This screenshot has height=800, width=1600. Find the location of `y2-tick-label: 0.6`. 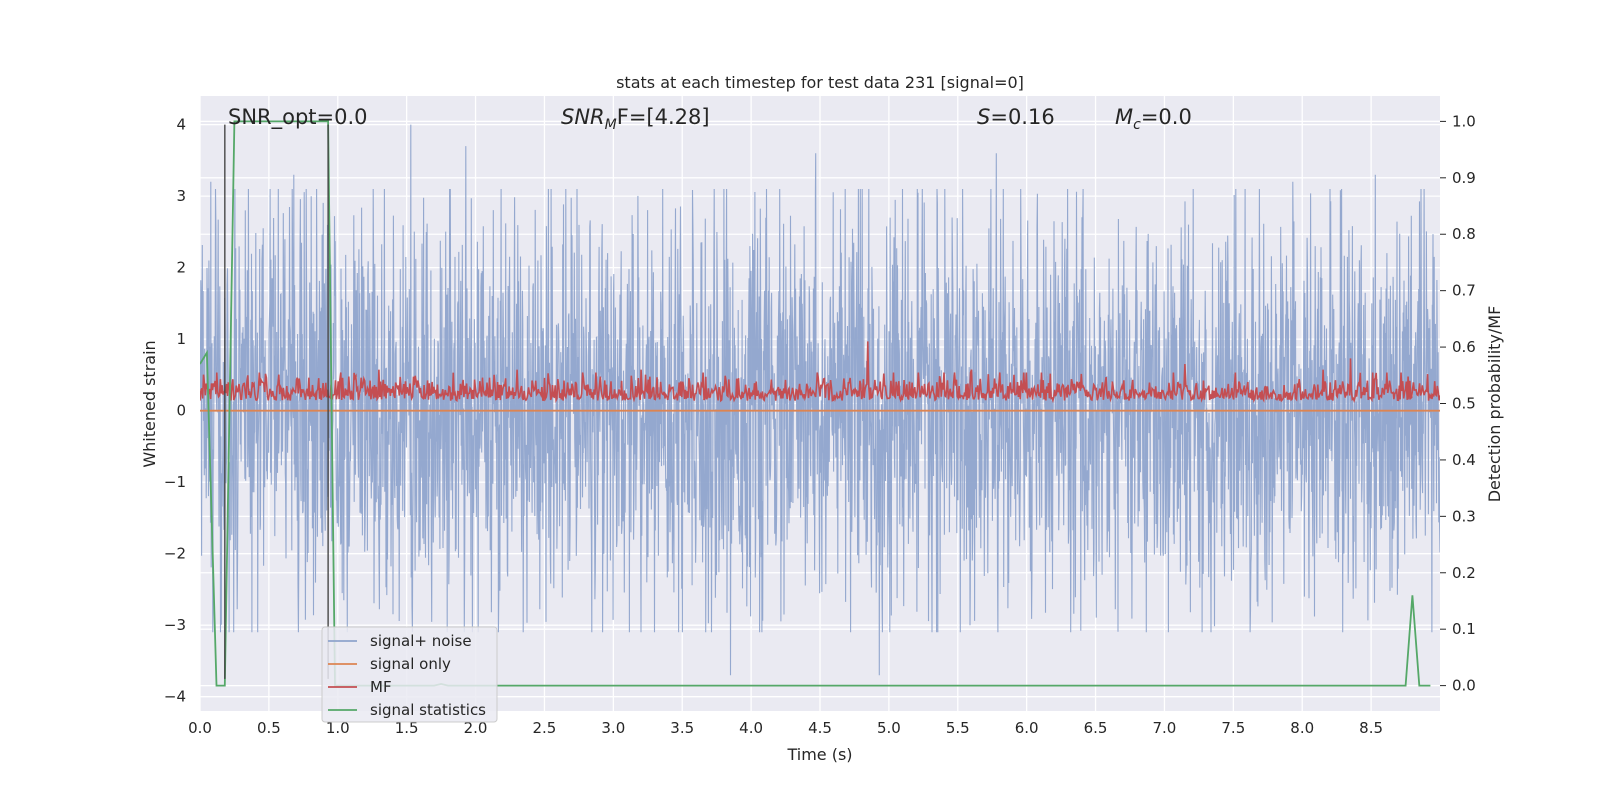

y2-tick-label: 0.6 is located at coordinates (1464, 347).